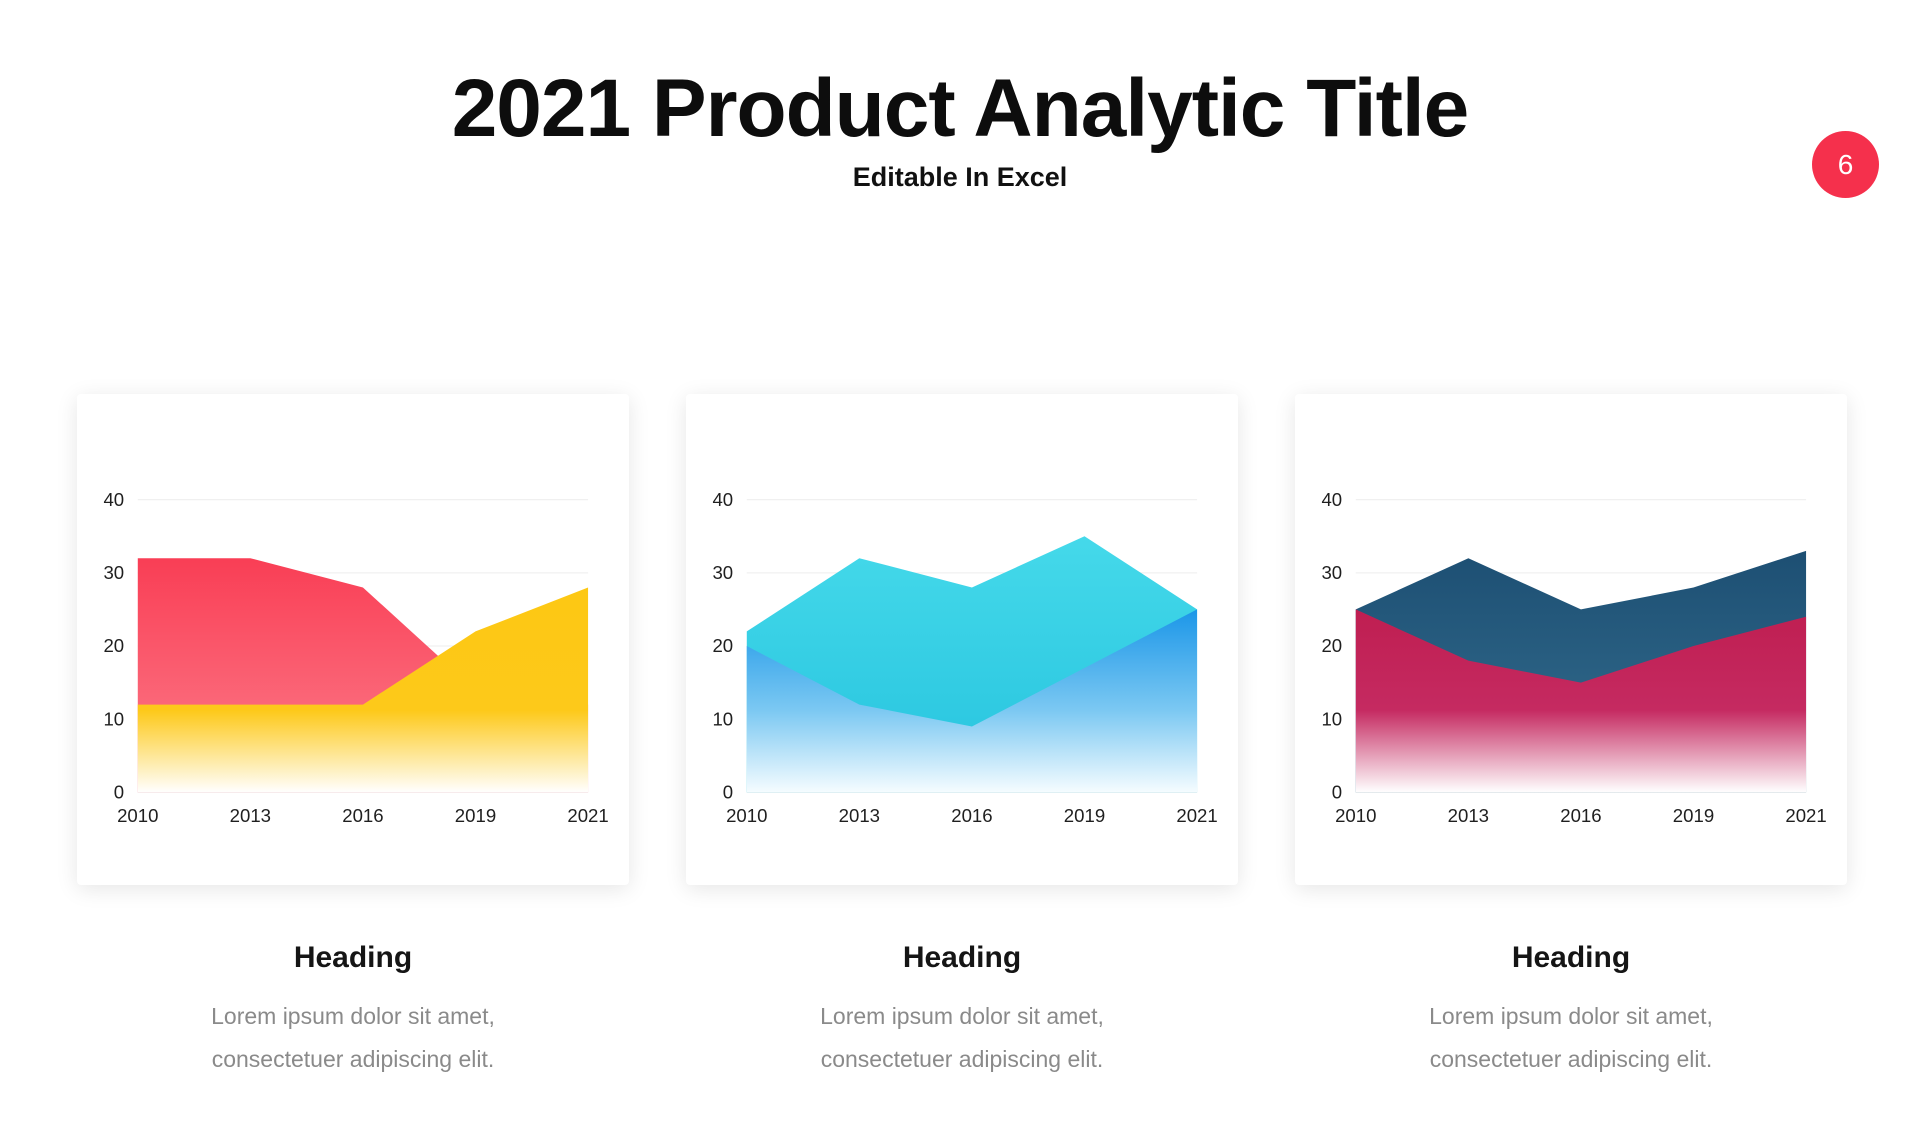  I want to click on card-body-3-line-1: Lorem ipsum dolor sit amet,, so click(1571, 1016).